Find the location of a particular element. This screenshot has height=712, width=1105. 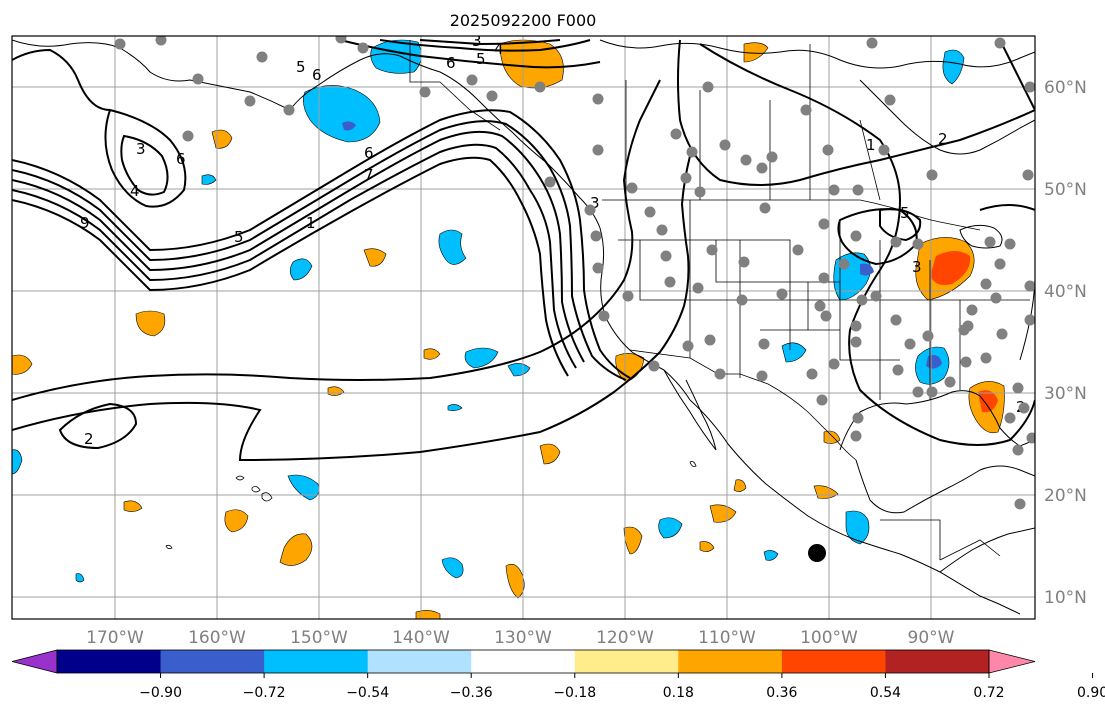

colorbar-extend-high is located at coordinates (1012, 661).